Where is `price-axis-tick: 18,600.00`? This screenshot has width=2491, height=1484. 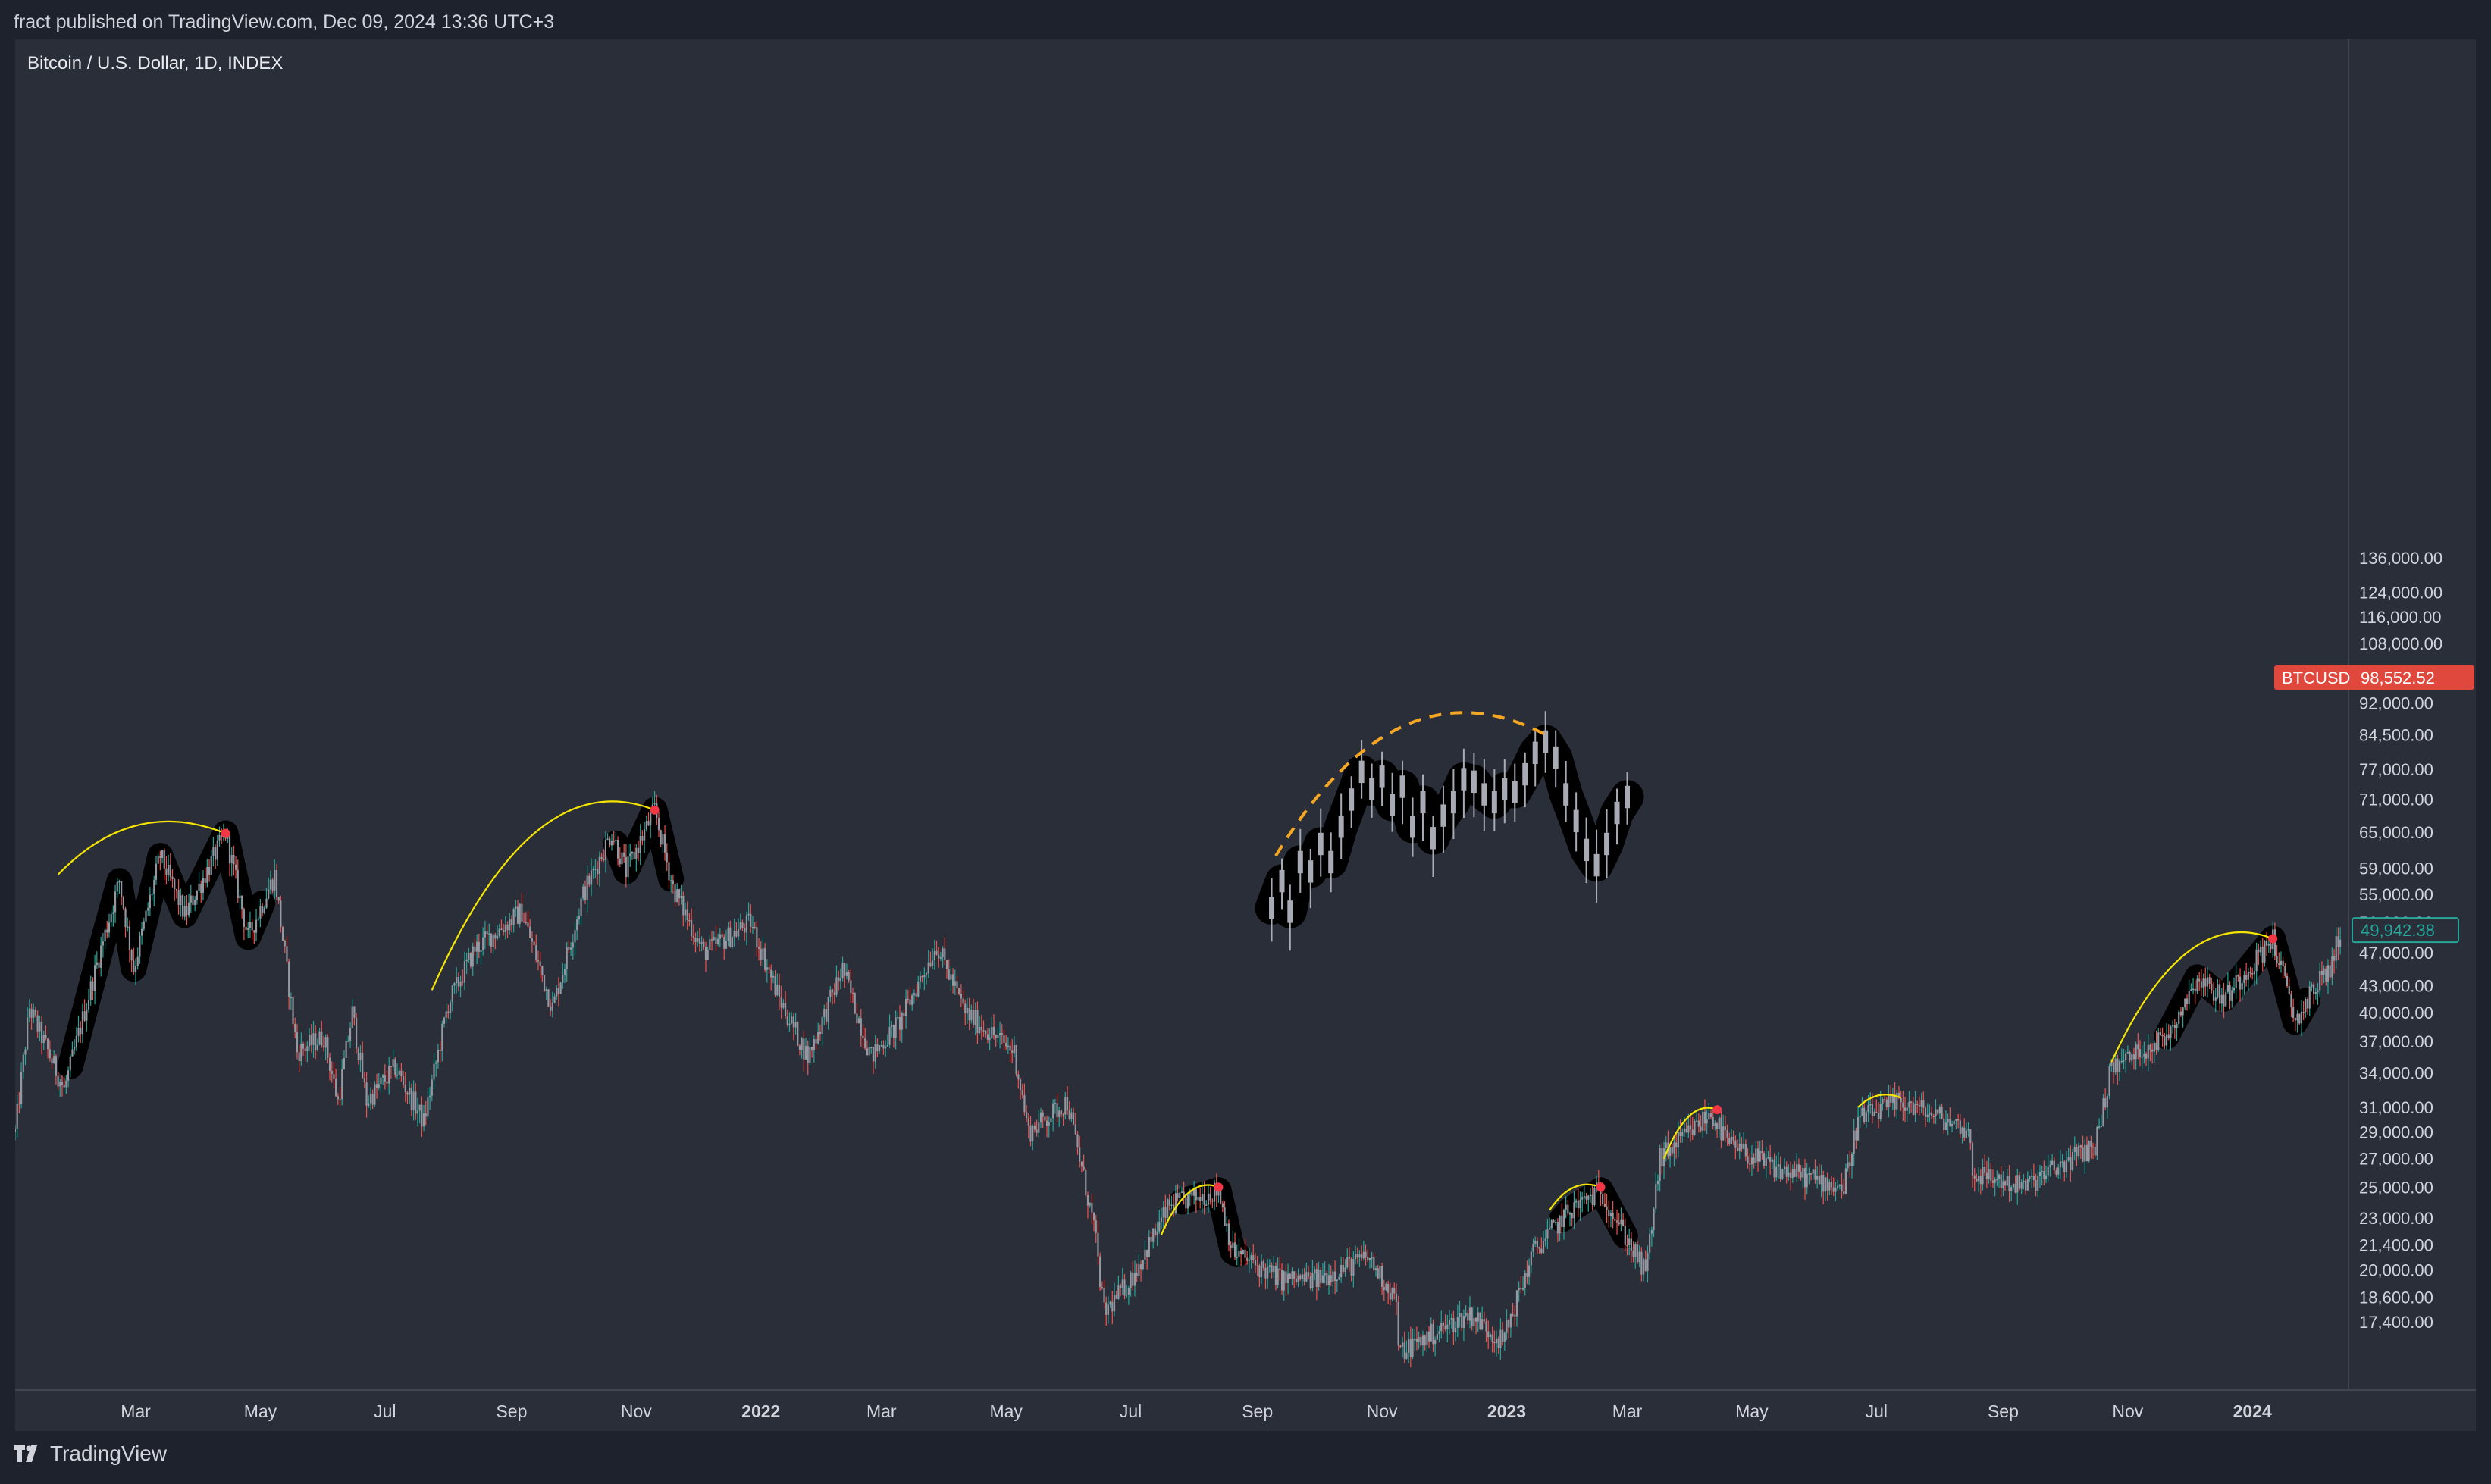 price-axis-tick: 18,600.00 is located at coordinates (2396, 1297).